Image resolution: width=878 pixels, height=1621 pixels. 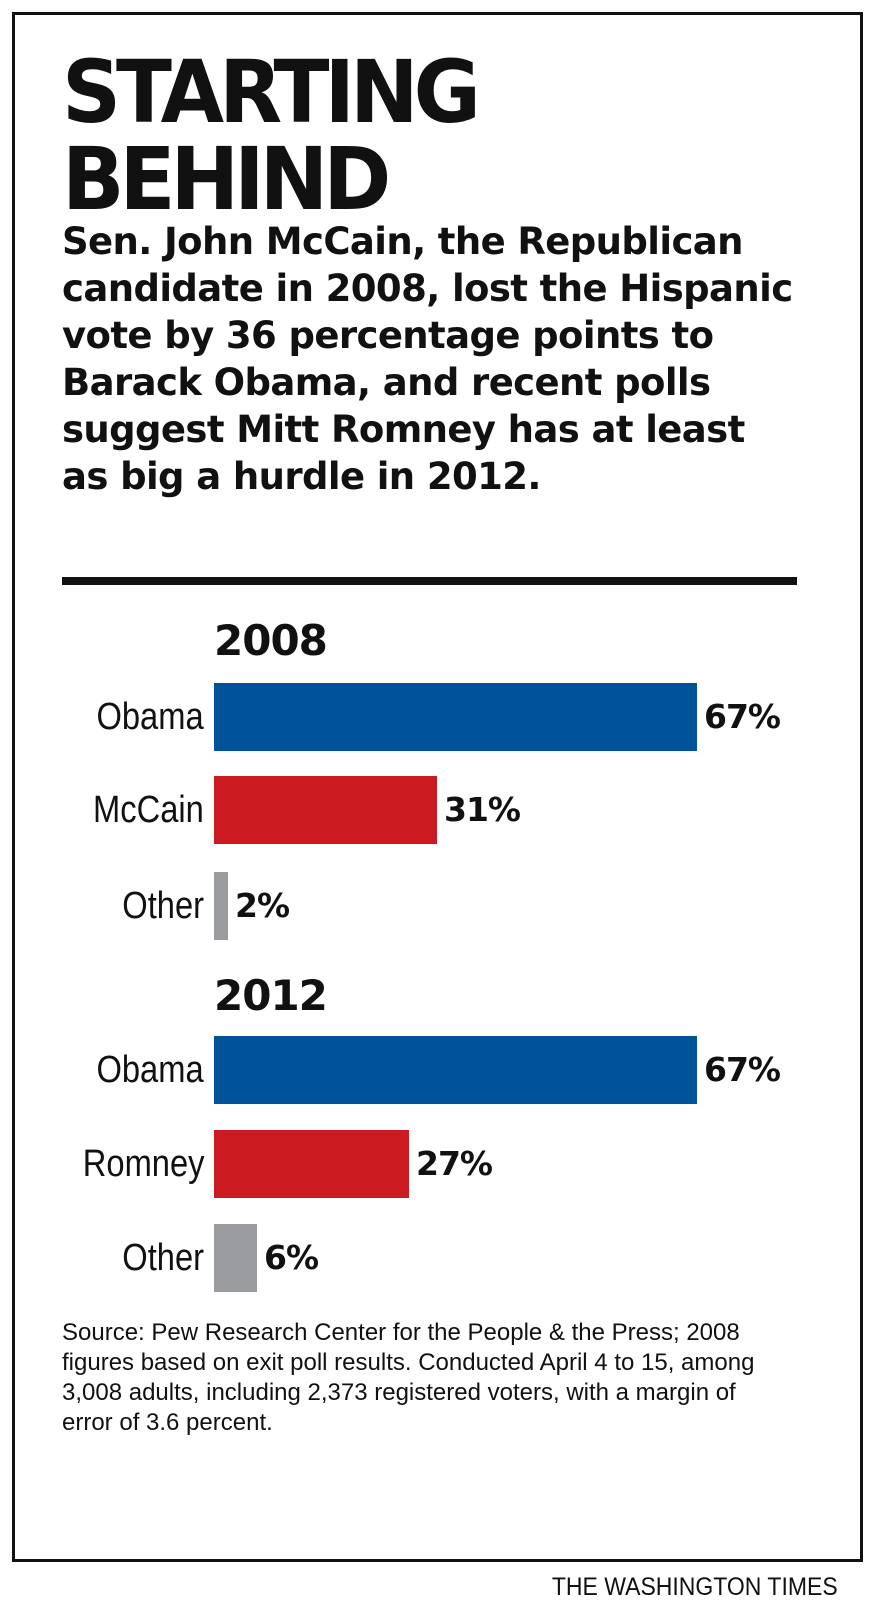 I want to click on bar-other-2008, so click(x=221, y=906).